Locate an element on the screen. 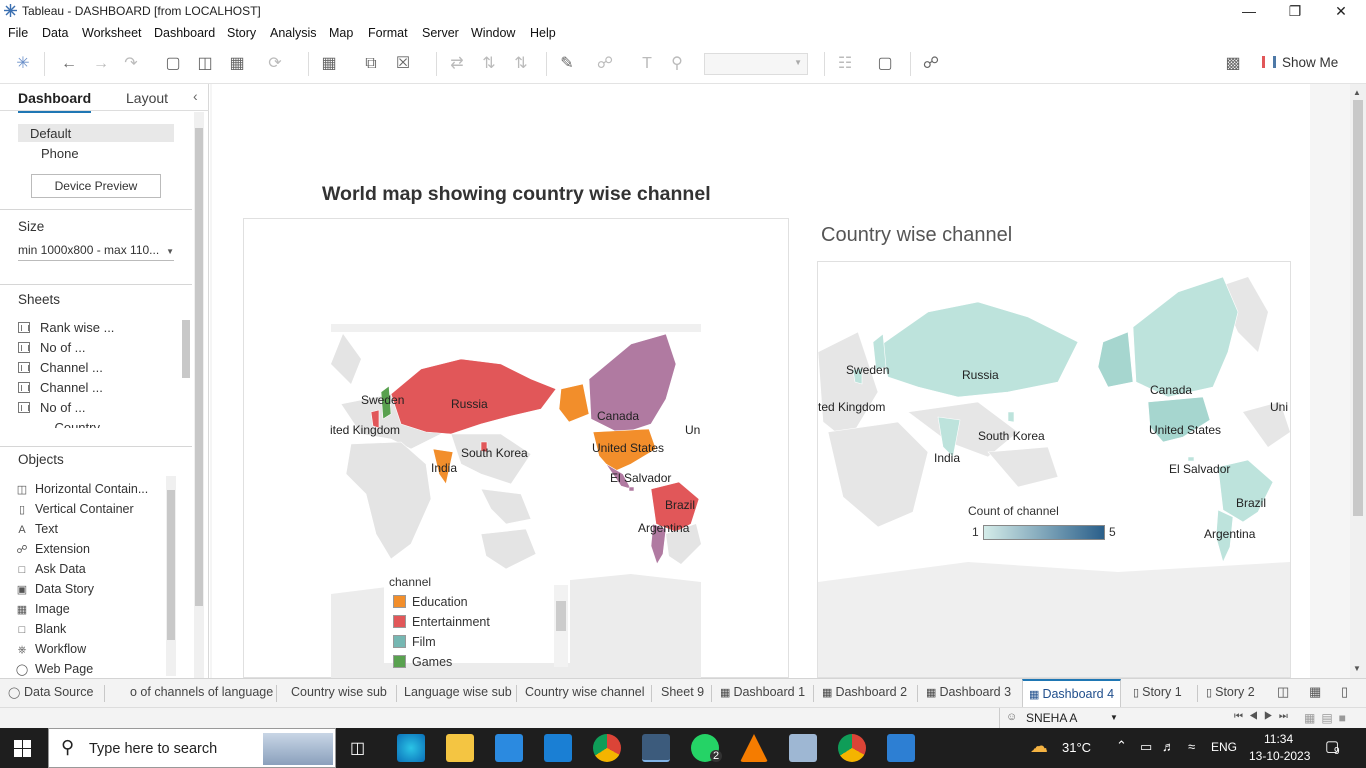 This screenshot has height=768, width=1366. tab-sheet: Language wise sub is located at coordinates (458, 692).